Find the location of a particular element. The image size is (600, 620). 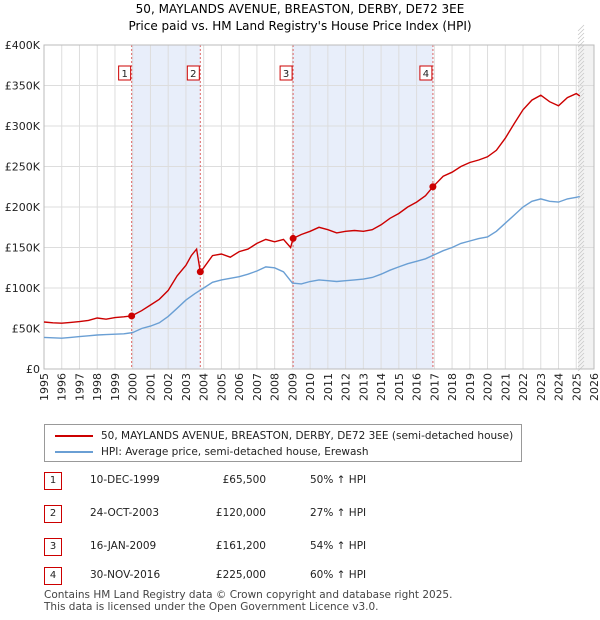

x-tick-label: 1997 is located at coordinates (79, 387).